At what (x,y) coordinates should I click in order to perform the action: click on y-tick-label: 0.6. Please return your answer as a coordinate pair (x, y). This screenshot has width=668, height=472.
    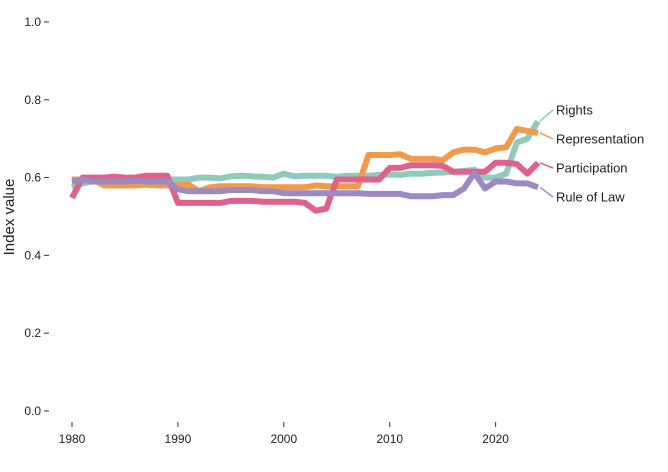
    Looking at the image, I should click on (32, 178).